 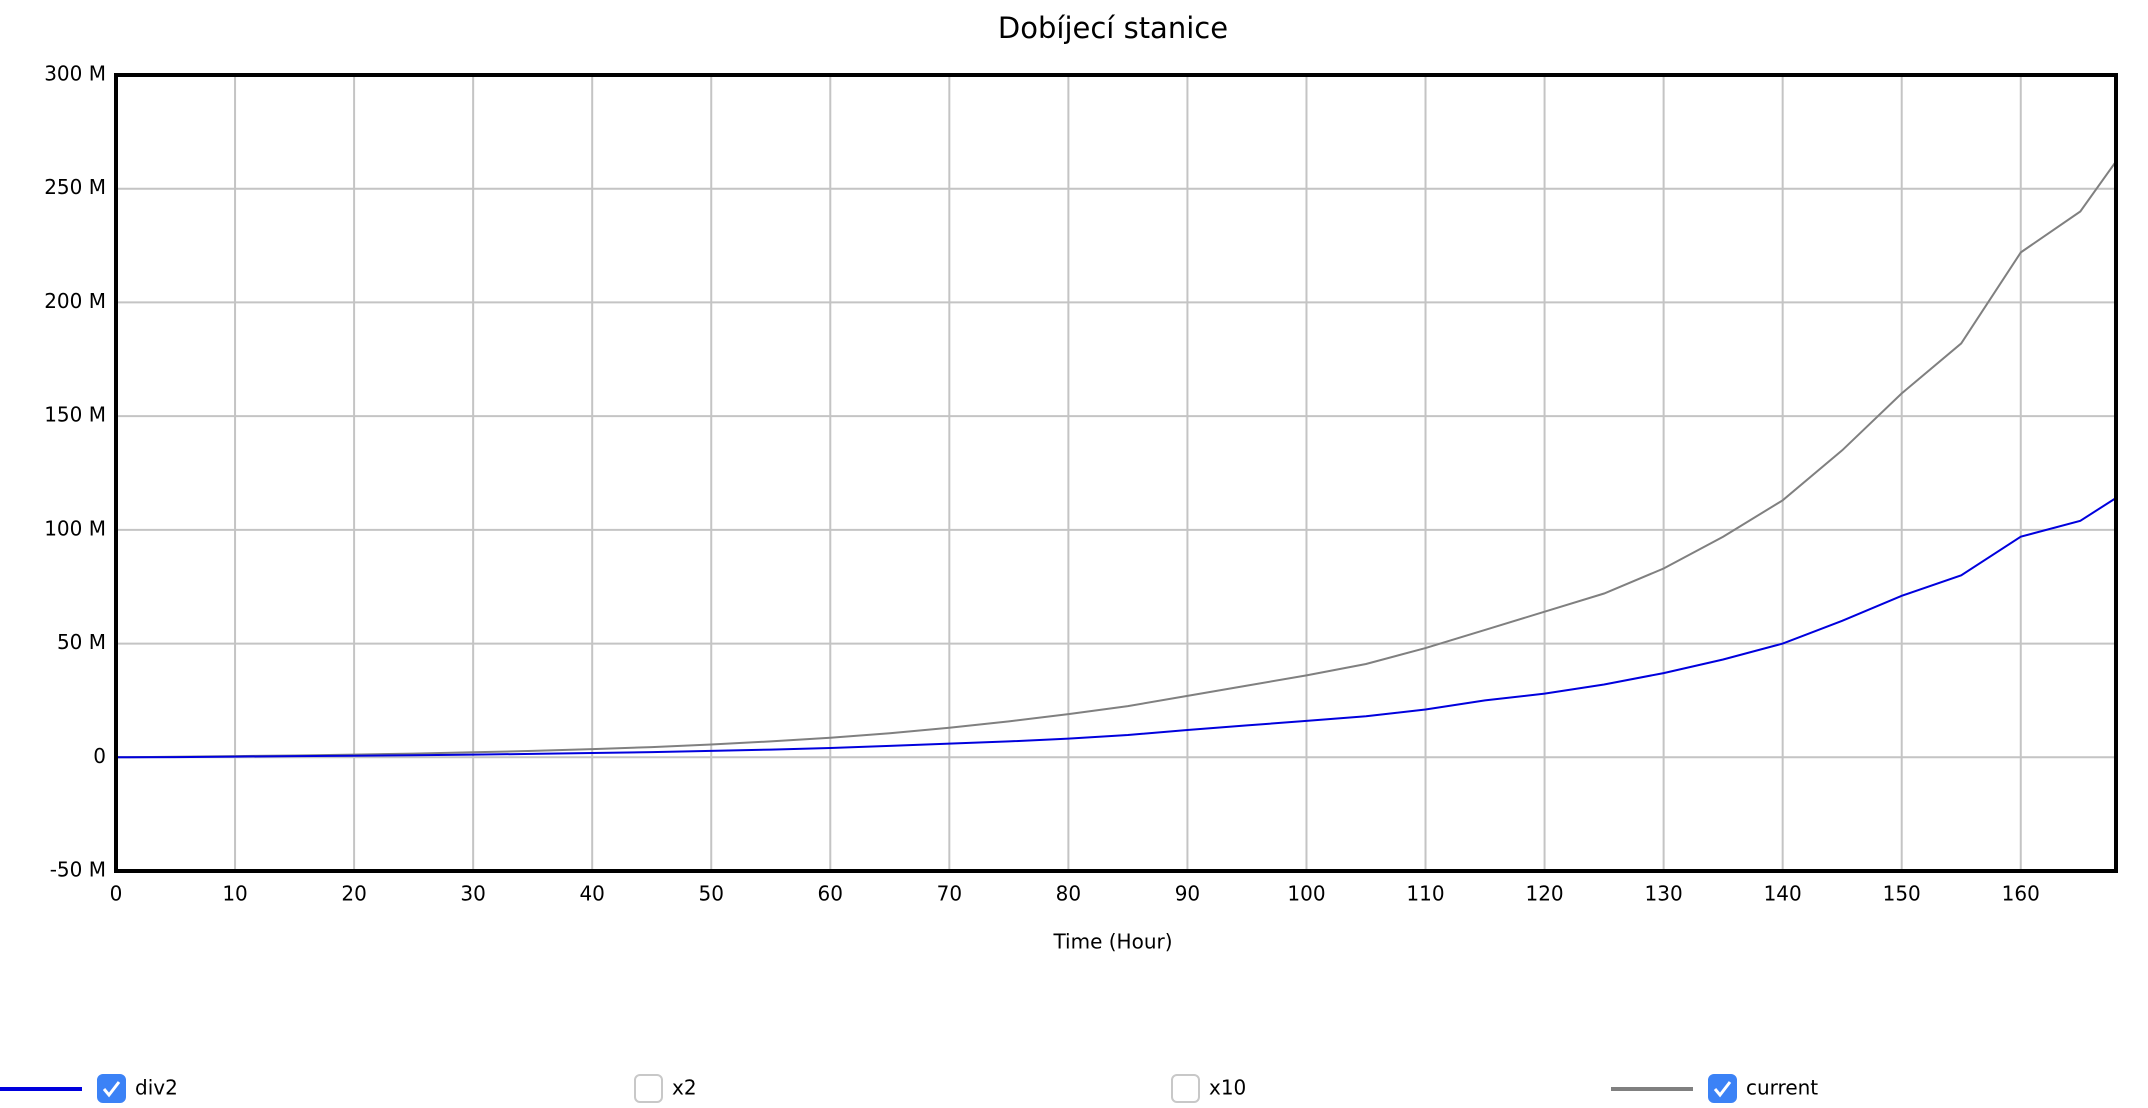 I want to click on x-tick-label: 70, so click(x=949, y=894).